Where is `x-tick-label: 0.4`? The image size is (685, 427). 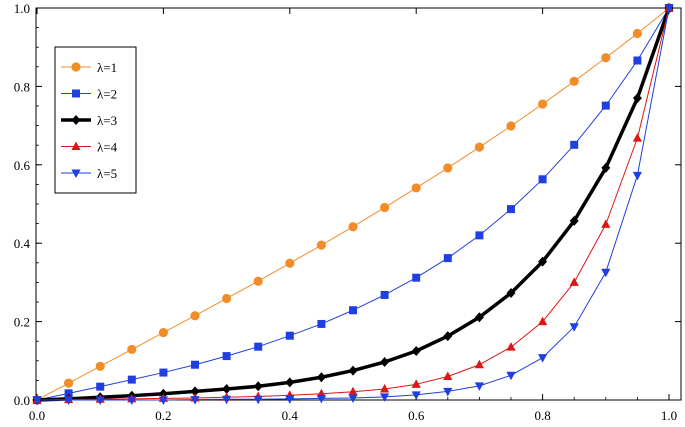
x-tick-label: 0.4 is located at coordinates (290, 415).